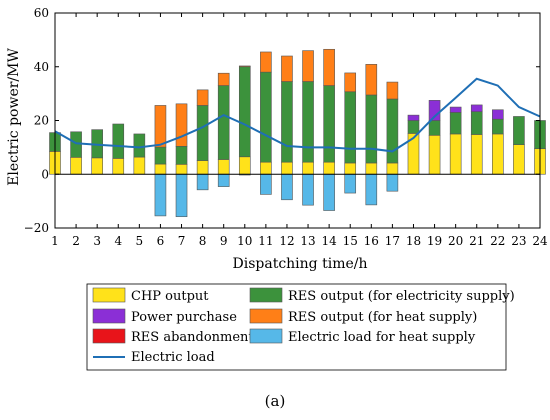 This screenshot has width=550, height=420. I want to click on bar-res-output-for-electricity-supply-h10, so click(244, 112).